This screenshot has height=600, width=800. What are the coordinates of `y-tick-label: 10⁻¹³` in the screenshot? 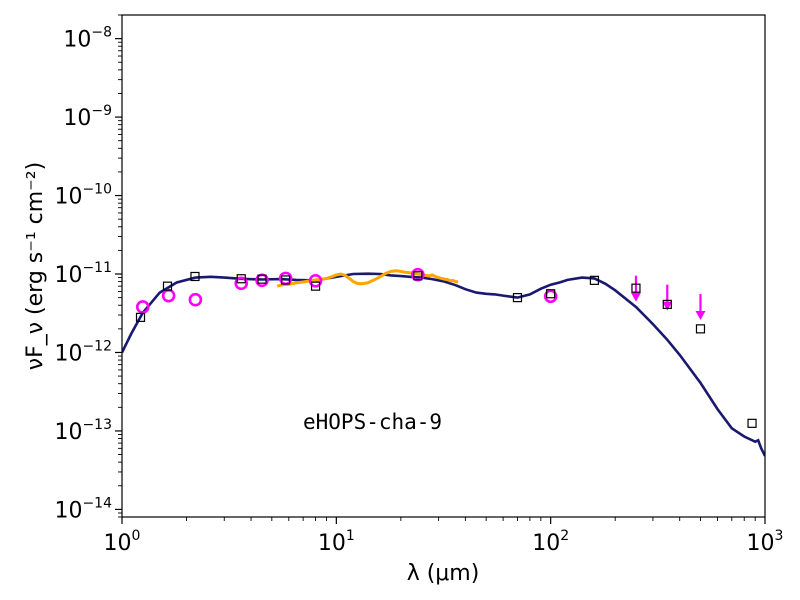 It's located at (83, 431).